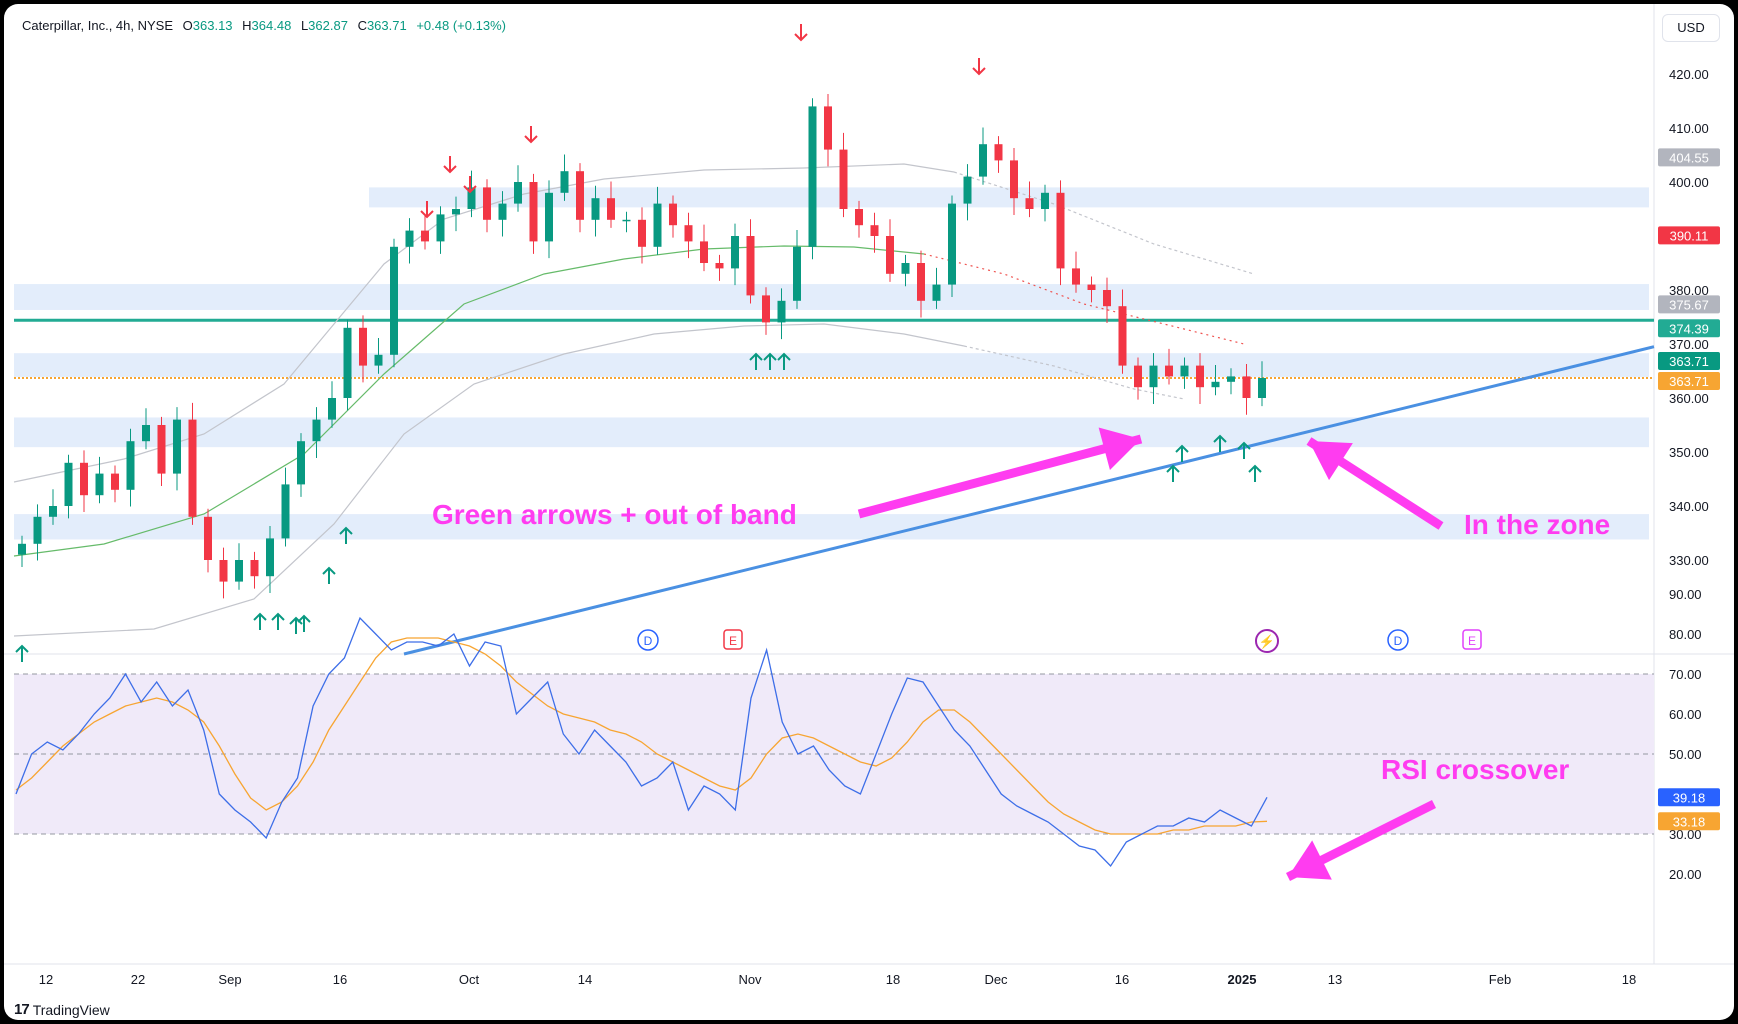 The image size is (1738, 1024). I want to click on rsi-label-box, so click(1689, 797).